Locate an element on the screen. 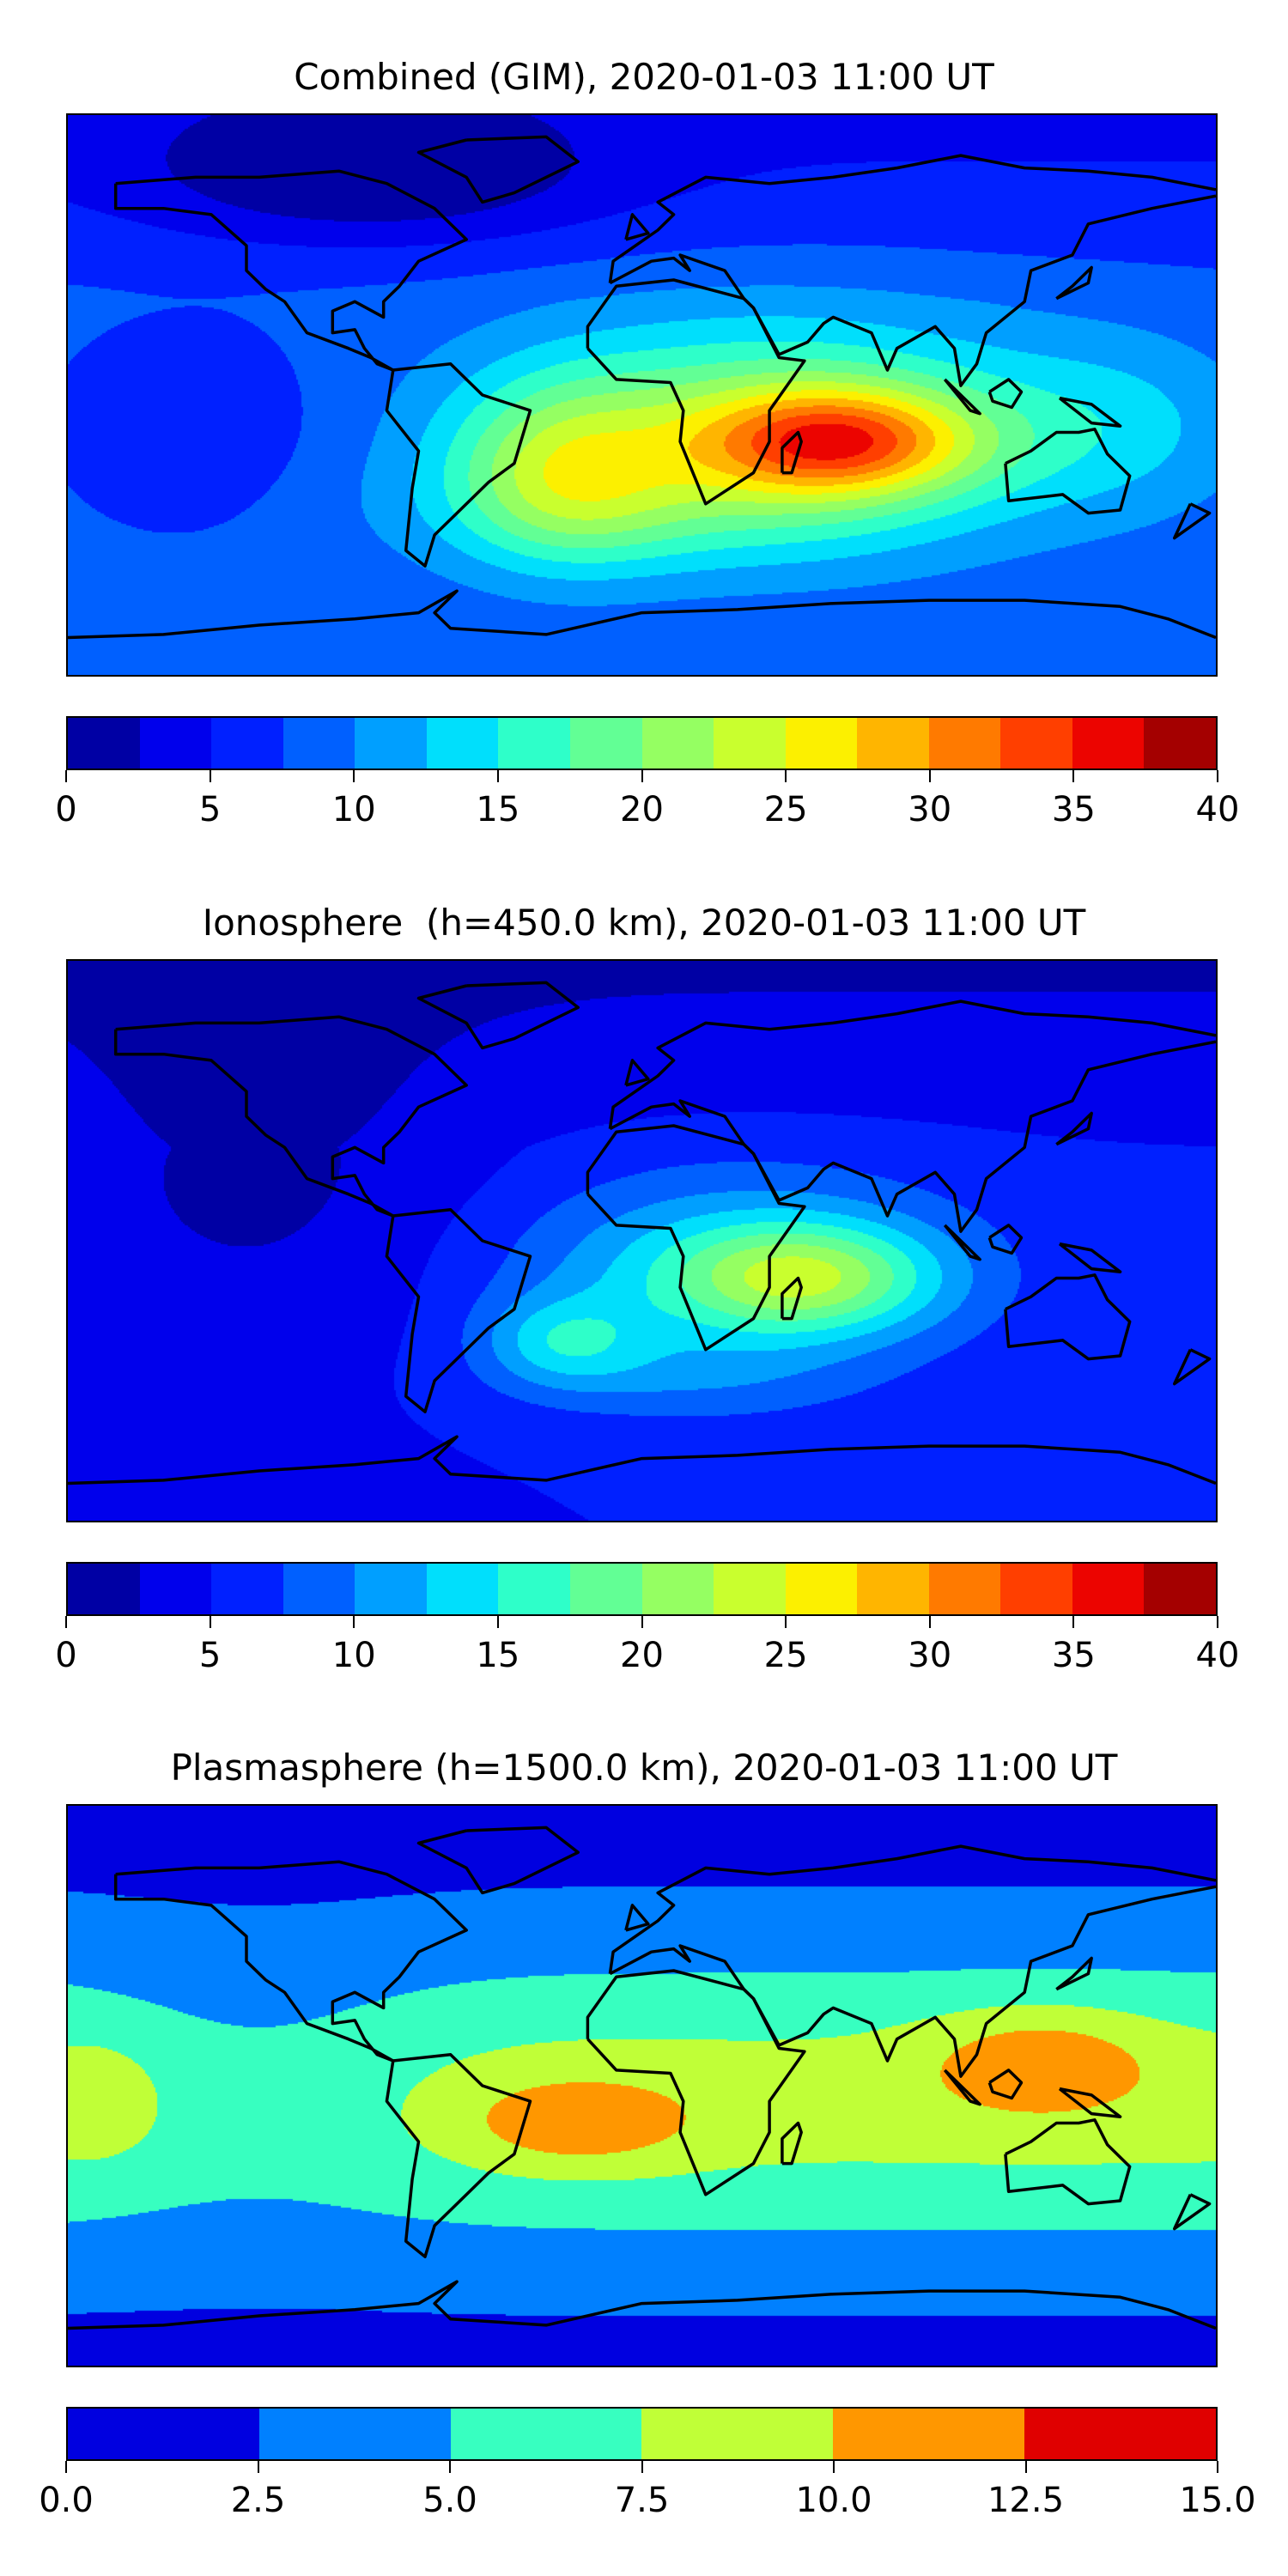 The image size is (1288, 2576). colorbar-tick-label: 40 is located at coordinates (1217, 810).